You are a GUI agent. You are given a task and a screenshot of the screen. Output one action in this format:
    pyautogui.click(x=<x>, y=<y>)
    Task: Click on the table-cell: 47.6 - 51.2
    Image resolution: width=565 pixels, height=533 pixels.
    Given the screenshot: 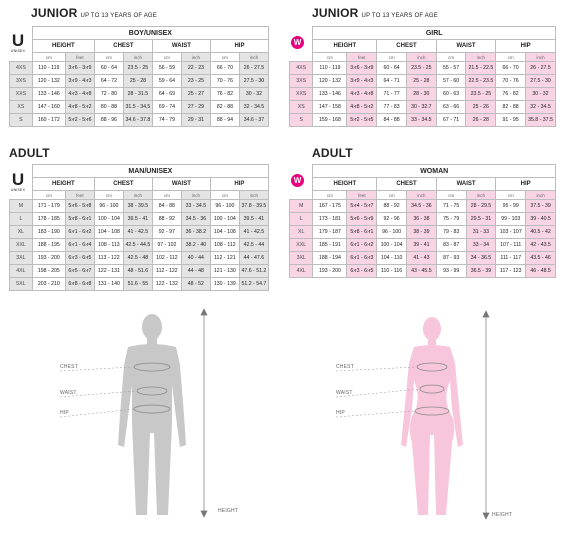 What is the action you would take?
    pyautogui.click(x=254, y=271)
    